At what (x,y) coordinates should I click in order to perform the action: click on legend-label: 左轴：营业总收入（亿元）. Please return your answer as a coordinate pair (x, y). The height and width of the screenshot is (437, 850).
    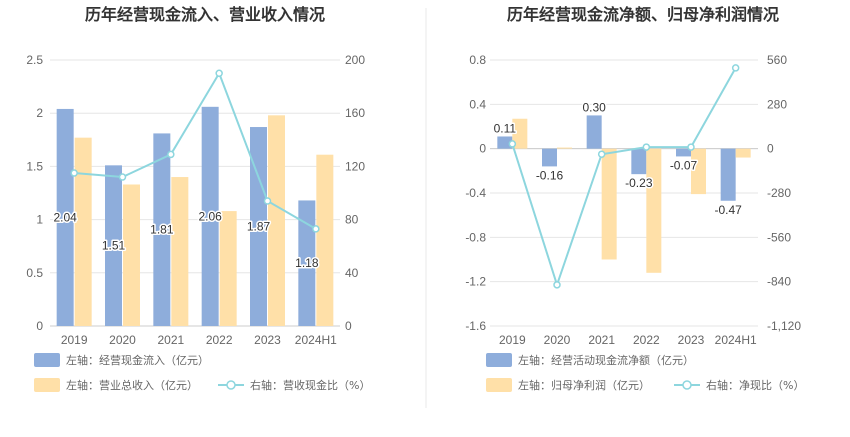
    Looking at the image, I should click on (132, 385).